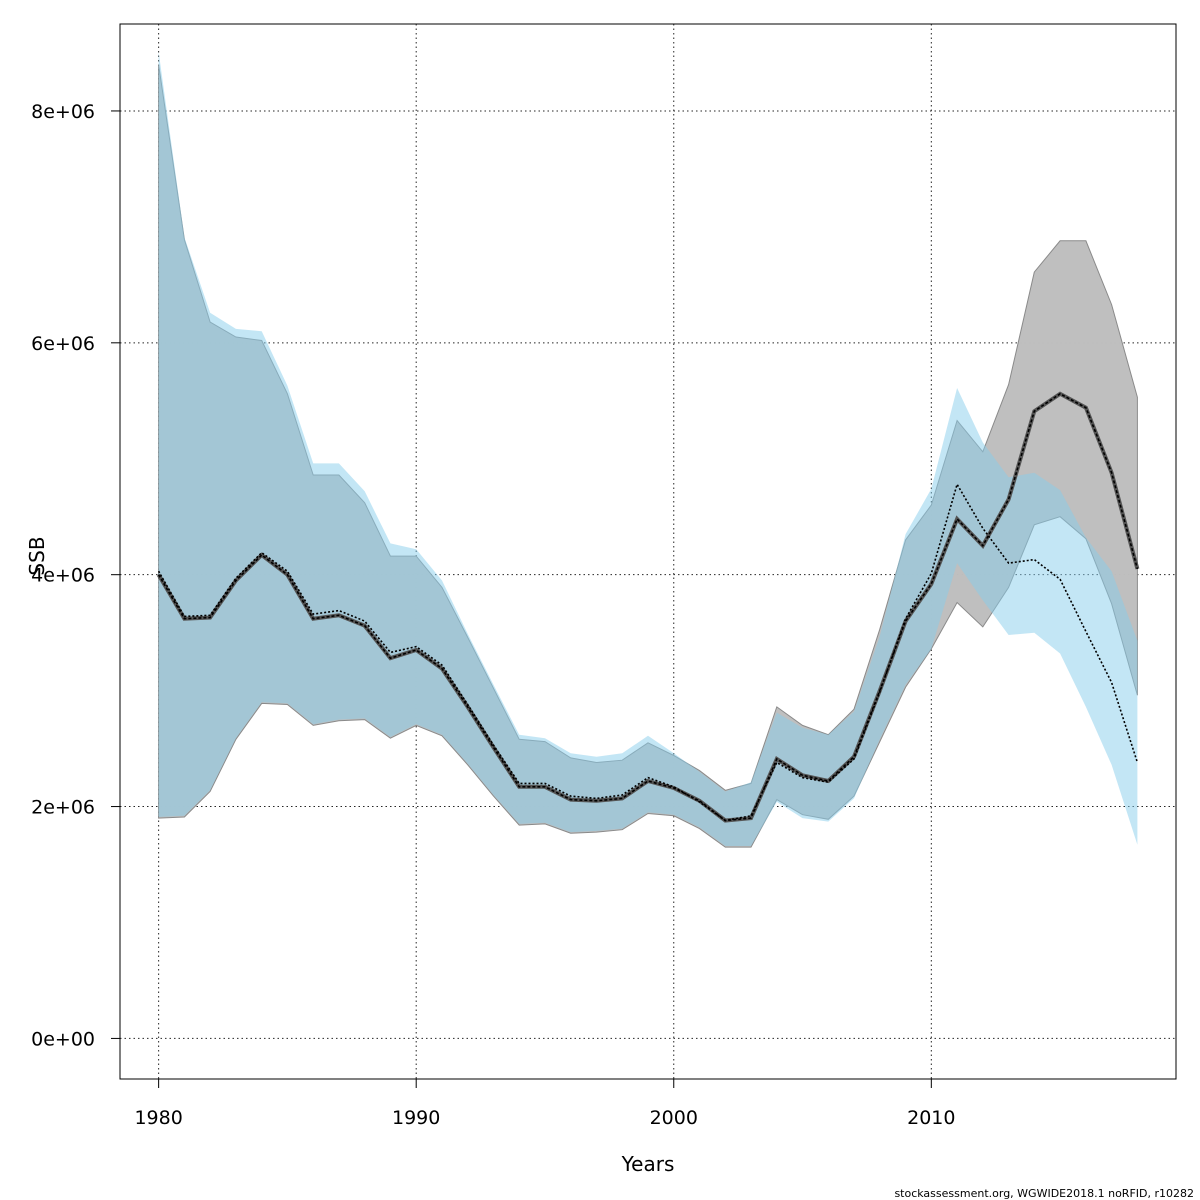 The image size is (1200, 1200). Describe the element at coordinates (674, 1118) in the screenshot. I see `x-tick-label: 2000` at that location.